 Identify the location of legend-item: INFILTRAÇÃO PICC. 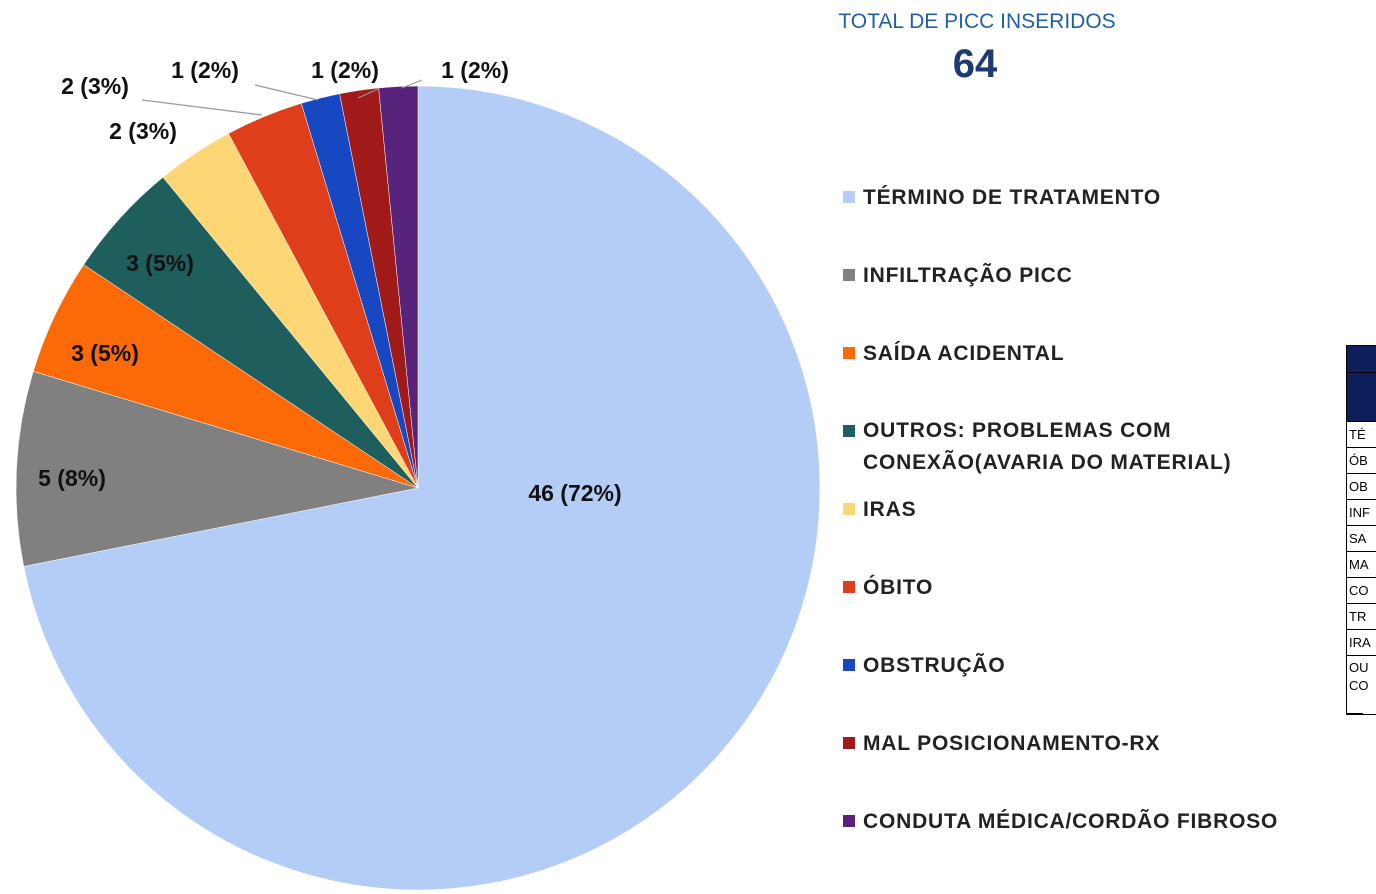
(958, 276).